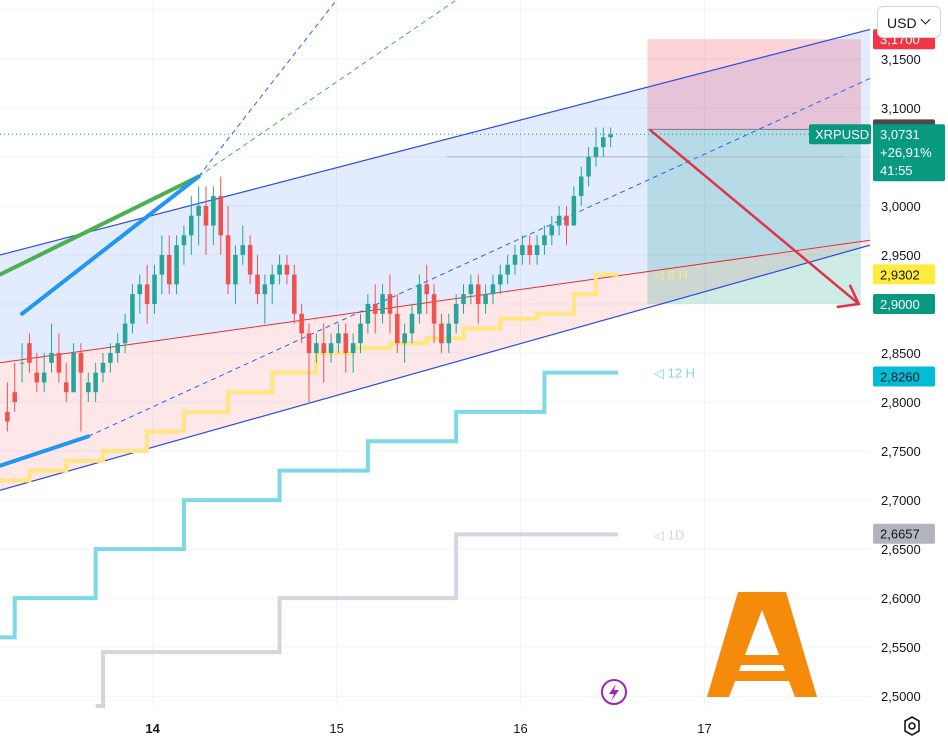 The width and height of the screenshot is (948, 741). Describe the element at coordinates (754, 216) in the screenshot. I see `forecast-arrow` at that location.